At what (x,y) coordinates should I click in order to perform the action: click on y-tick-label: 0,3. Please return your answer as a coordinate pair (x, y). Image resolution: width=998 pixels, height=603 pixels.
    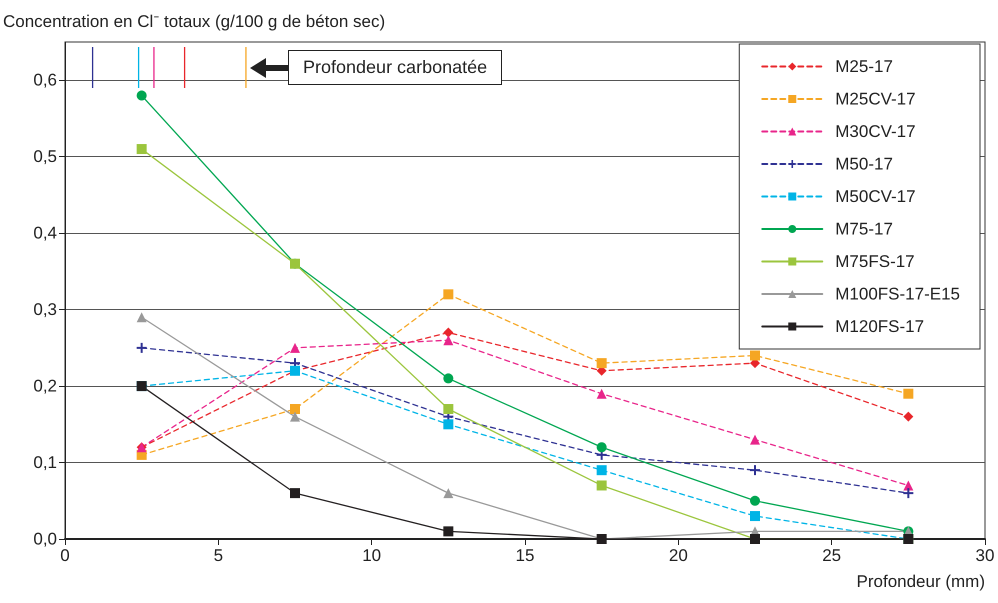
    Looking at the image, I should click on (45, 310).